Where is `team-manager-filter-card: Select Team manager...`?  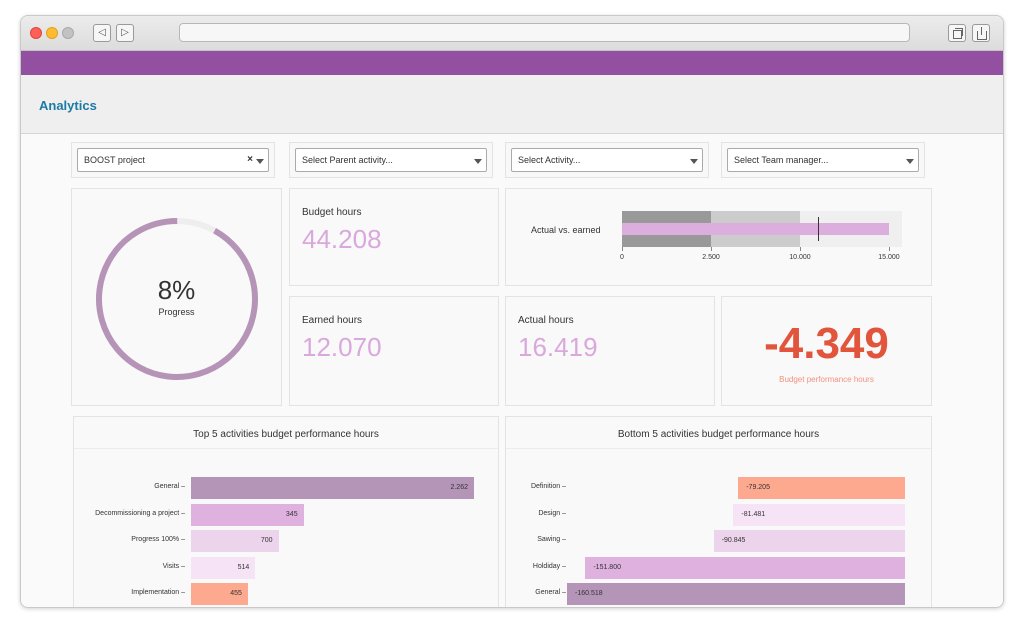 team-manager-filter-card: Select Team manager... is located at coordinates (823, 160).